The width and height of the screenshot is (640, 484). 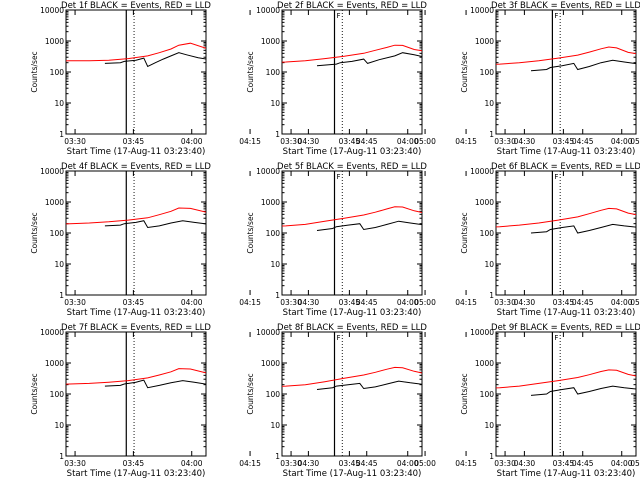 I want to click on panel-title: Det 1f BLACK = Events, RED = LLD, so click(x=136, y=6).